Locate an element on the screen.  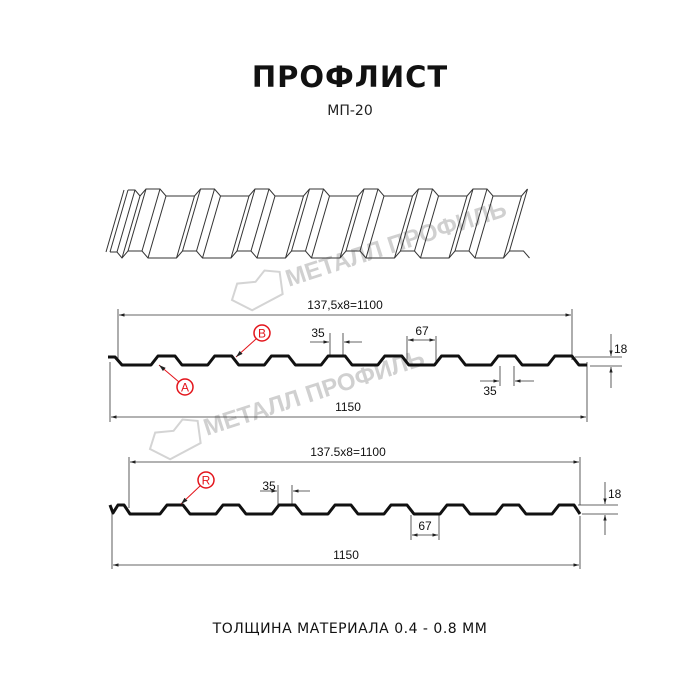
callout-a: A is located at coordinates (176, 380).